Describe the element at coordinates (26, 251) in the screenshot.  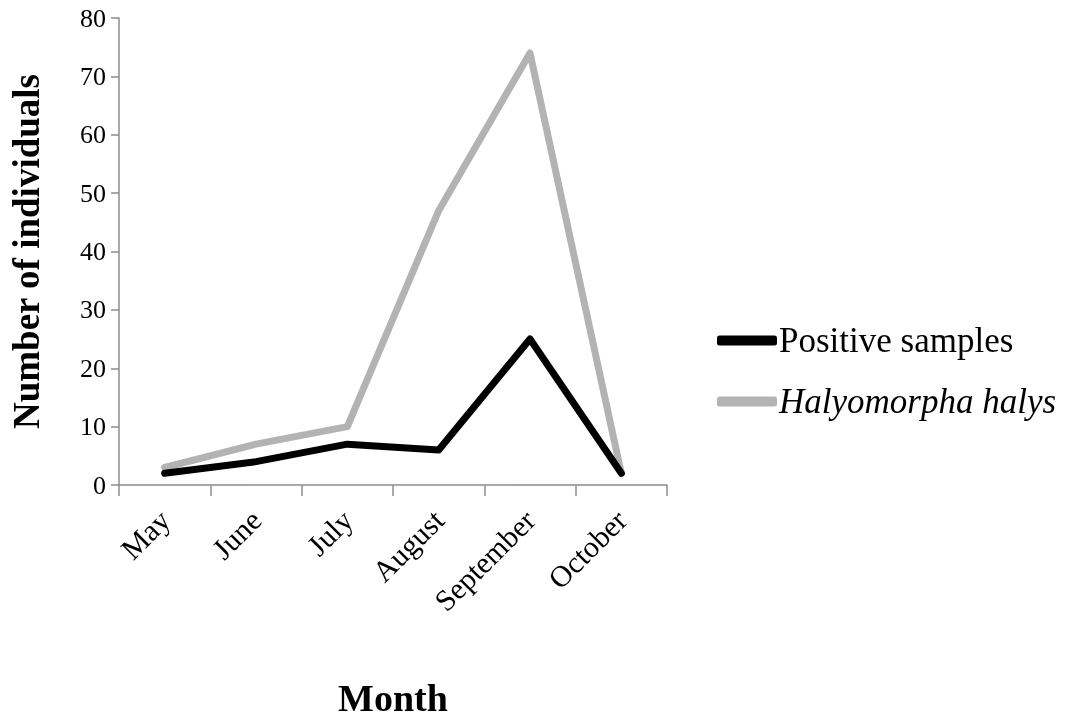
I see `y-axis-title: Number of individuals` at that location.